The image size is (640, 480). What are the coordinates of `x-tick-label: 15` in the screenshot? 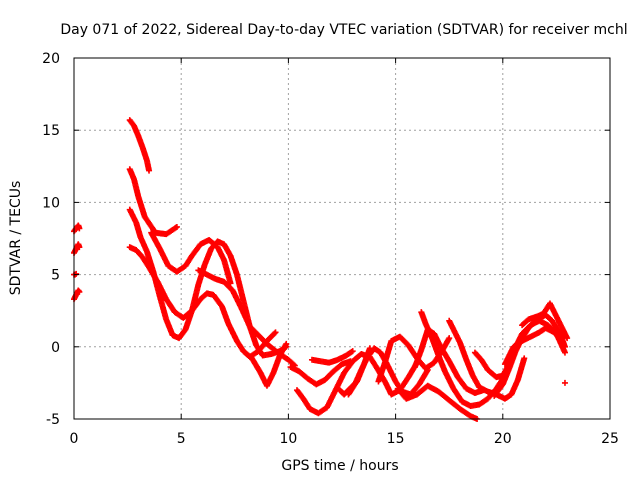 It's located at (396, 439).